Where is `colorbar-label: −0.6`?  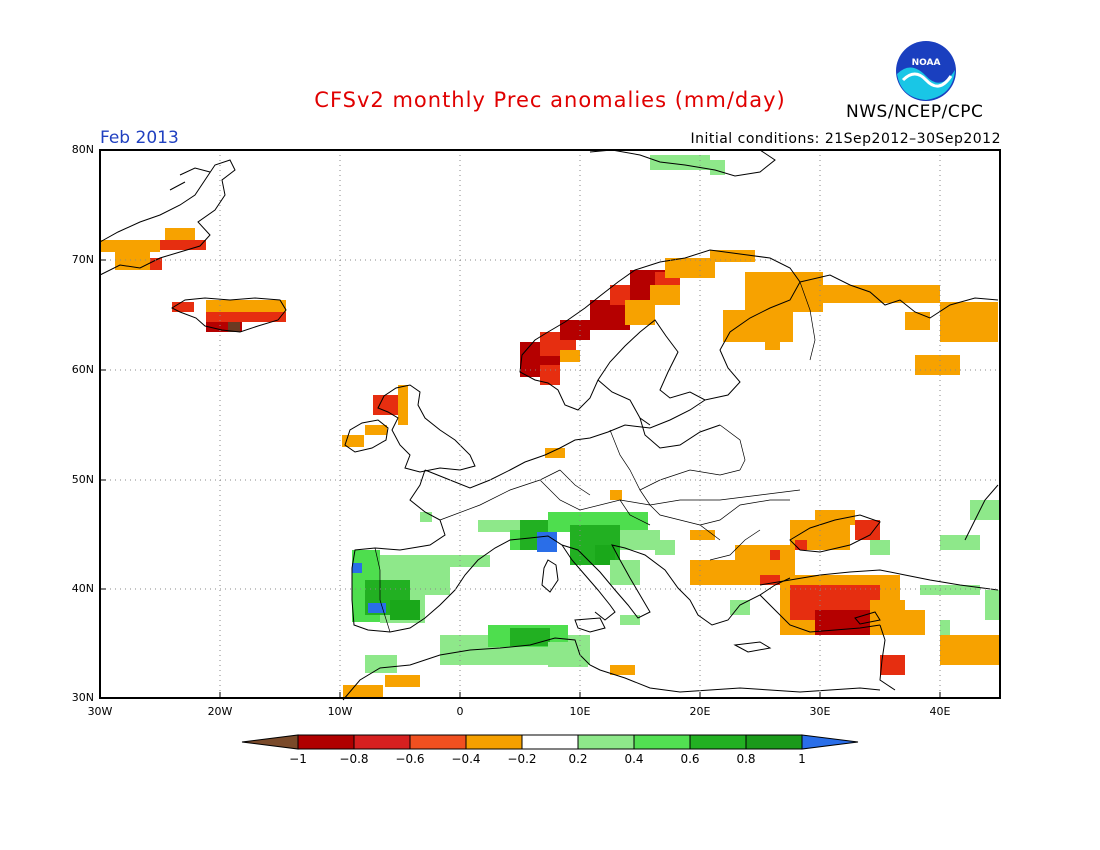 colorbar-label: −0.6 is located at coordinates (410, 759).